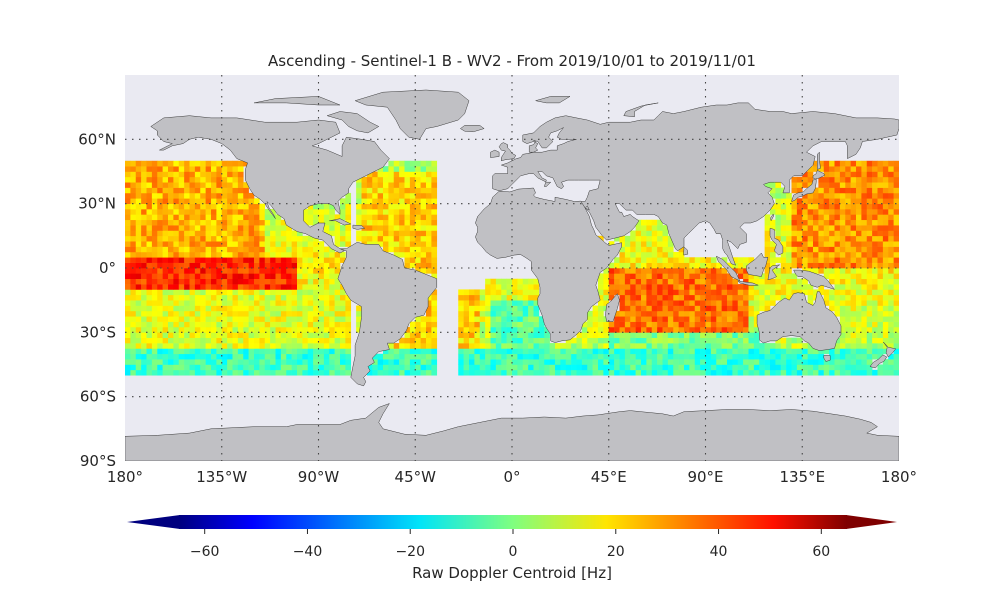 This screenshot has height=600, width=1000. What do you see at coordinates (695, 184) in the screenshot?
I see `land-eurasia` at bounding box center [695, 184].